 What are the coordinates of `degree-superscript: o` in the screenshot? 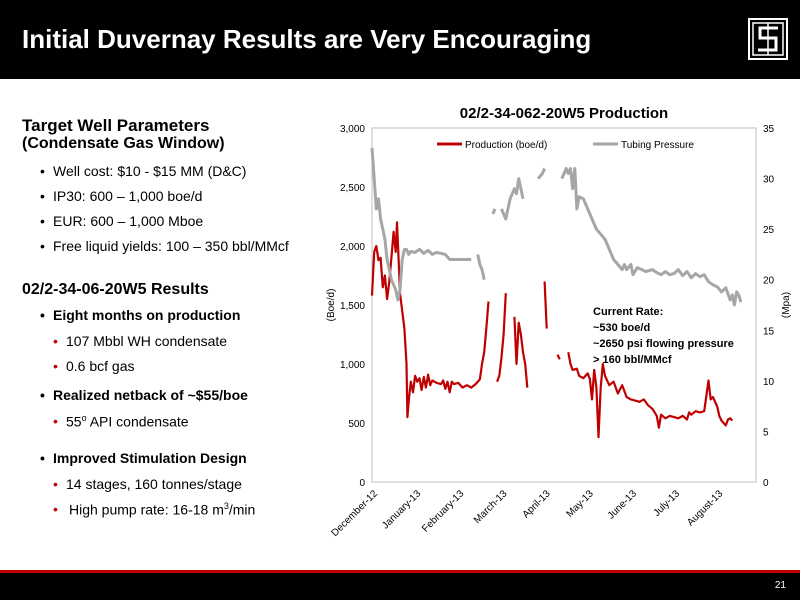 It's located at (84, 418).